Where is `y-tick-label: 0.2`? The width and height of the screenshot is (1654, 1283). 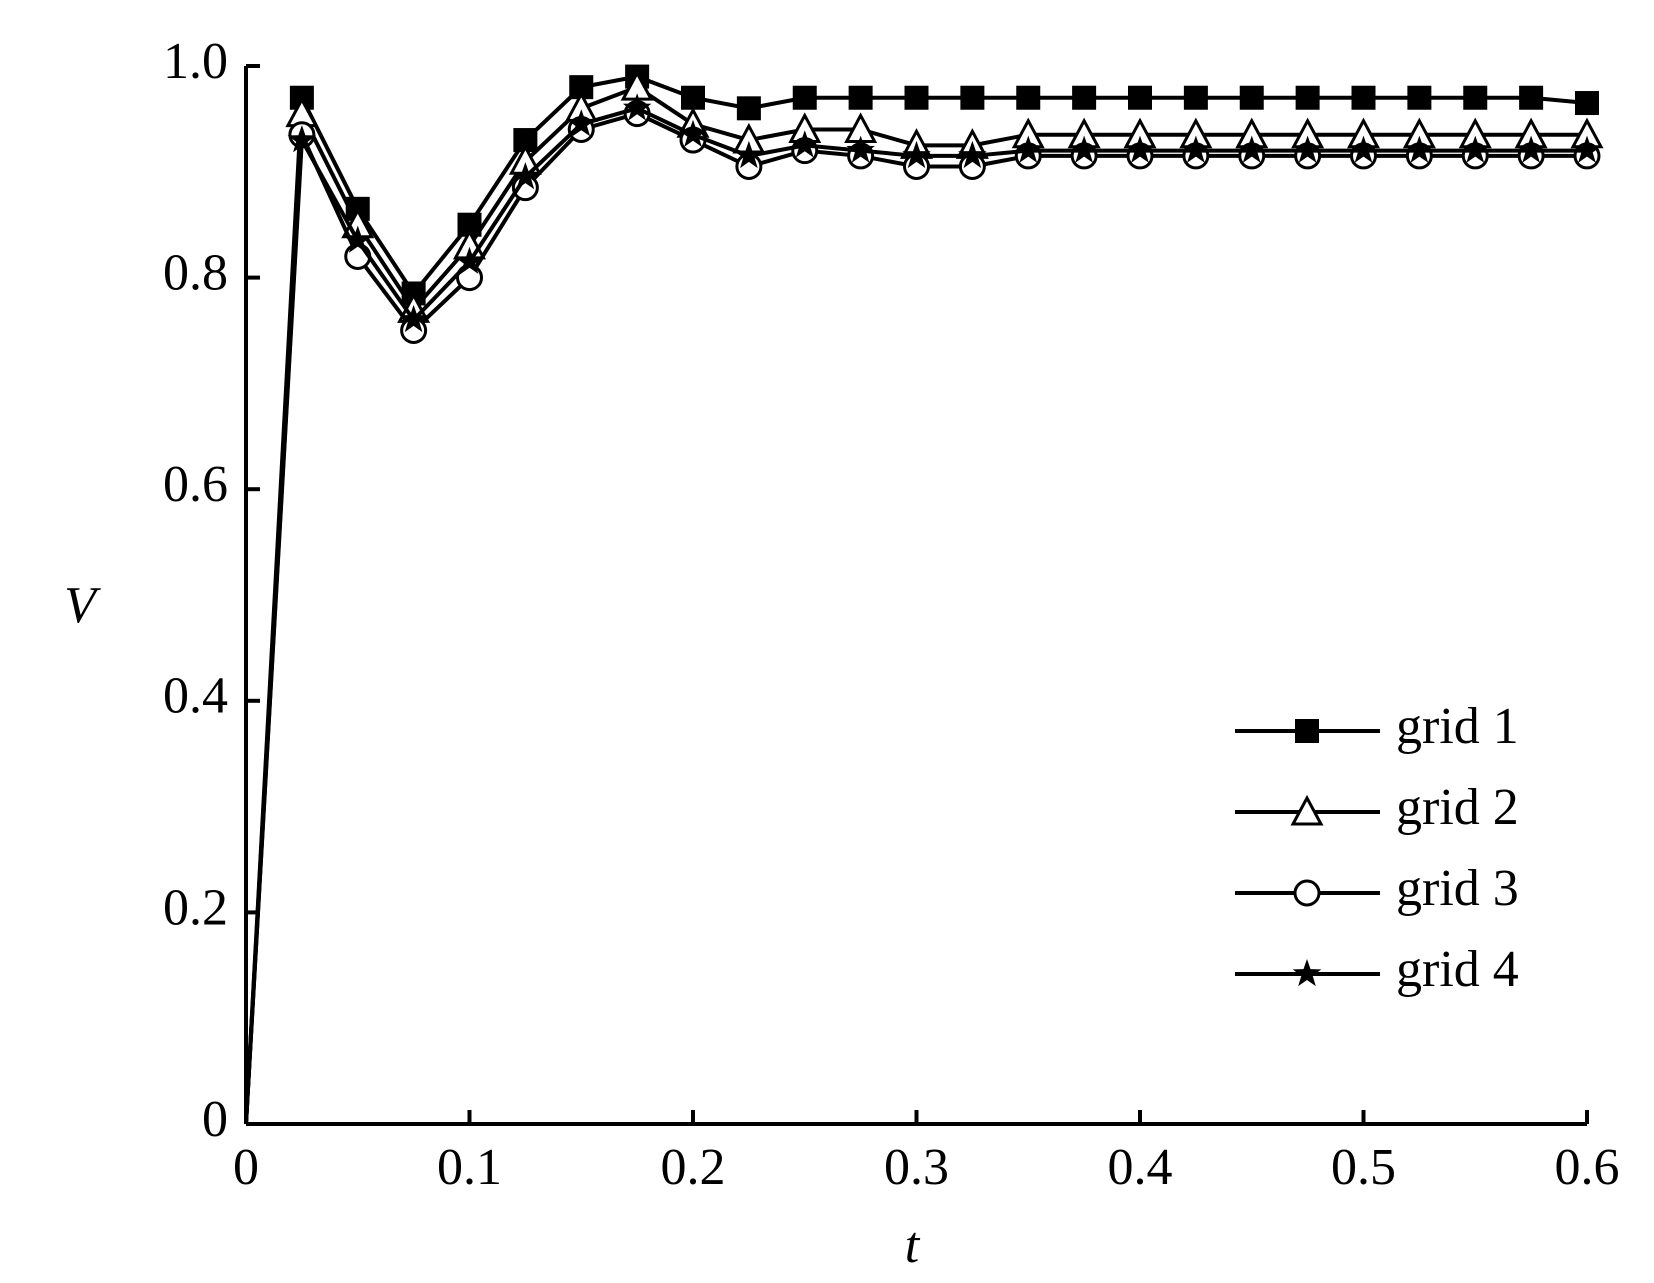
y-tick-label: 0.2 is located at coordinates (195, 907).